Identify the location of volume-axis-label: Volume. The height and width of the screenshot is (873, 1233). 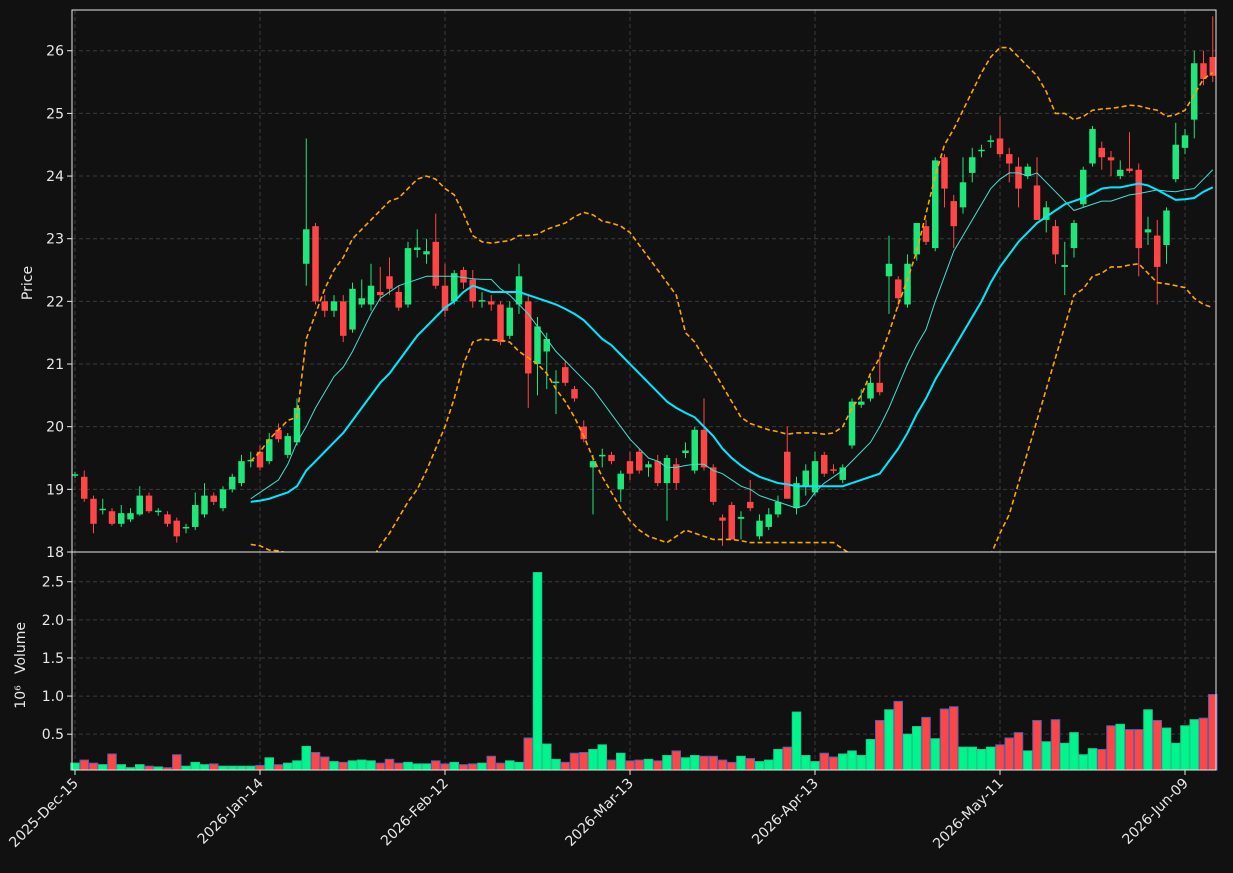
(21, 648).